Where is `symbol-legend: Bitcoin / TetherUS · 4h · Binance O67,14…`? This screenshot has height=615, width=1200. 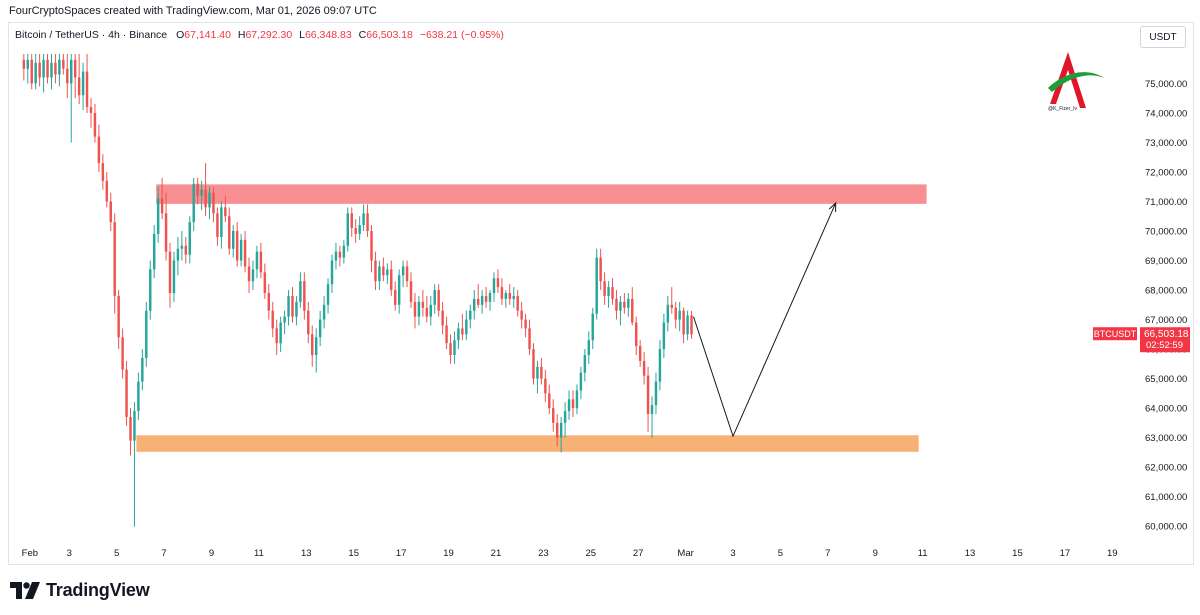 symbol-legend: Bitcoin / TetherUS · 4h · Binance O67,14… is located at coordinates (259, 35).